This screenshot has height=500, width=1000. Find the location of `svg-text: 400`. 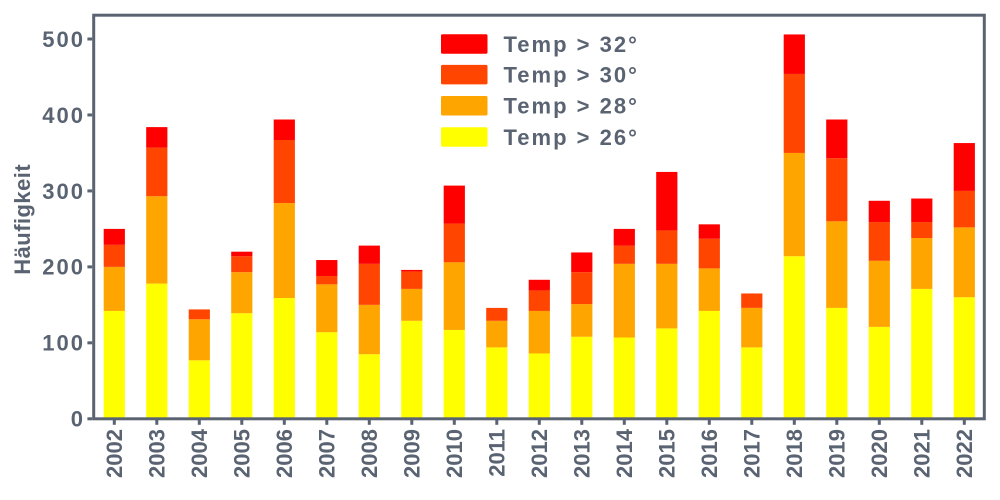

svg-text: 400 is located at coordinates (63, 115).